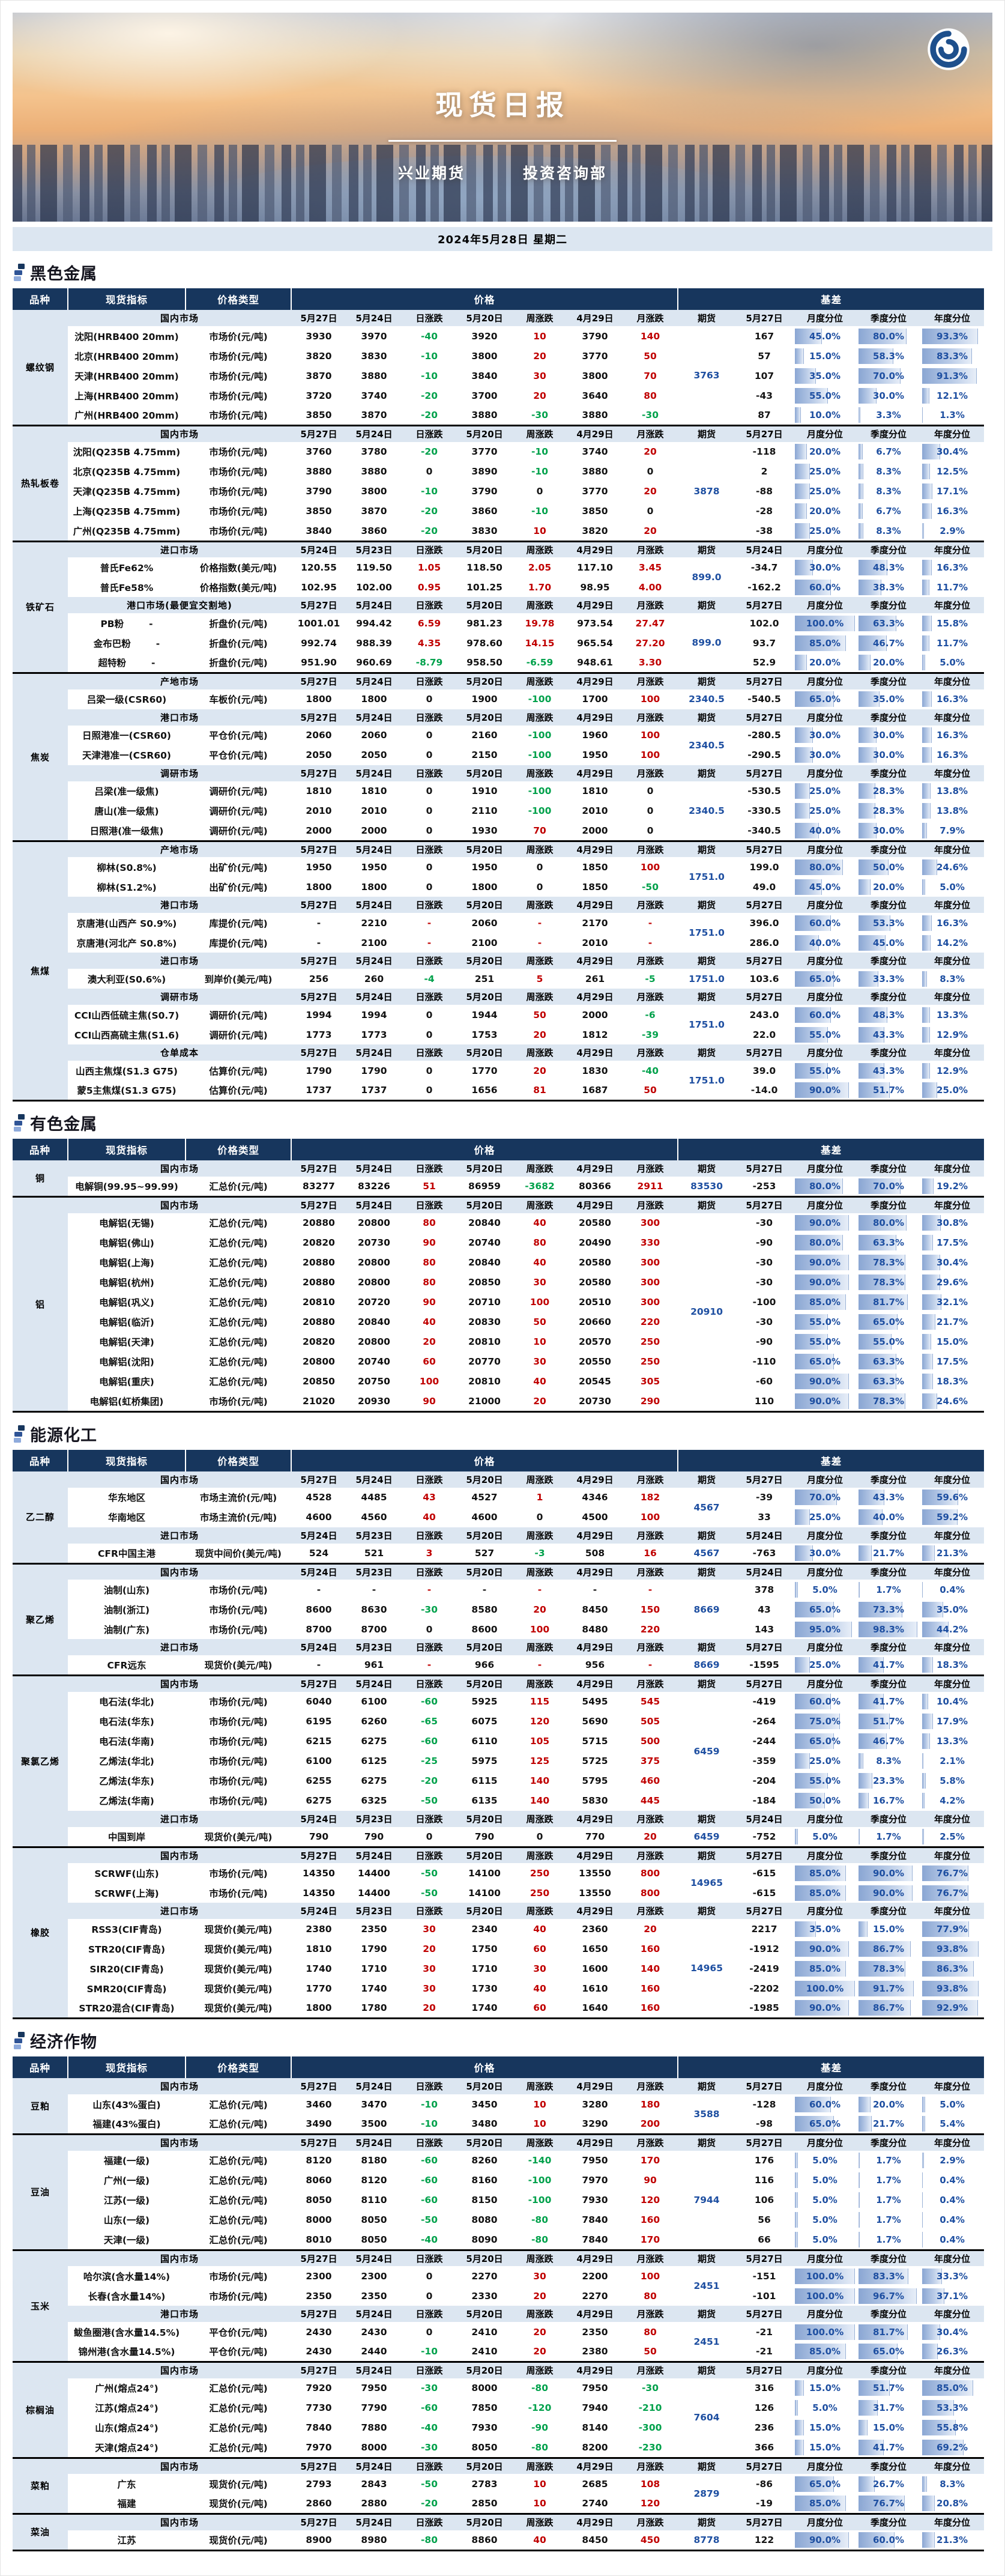  Describe the element at coordinates (318, 680) in the screenshot. I see `date-header-cell: 5月27日` at that location.